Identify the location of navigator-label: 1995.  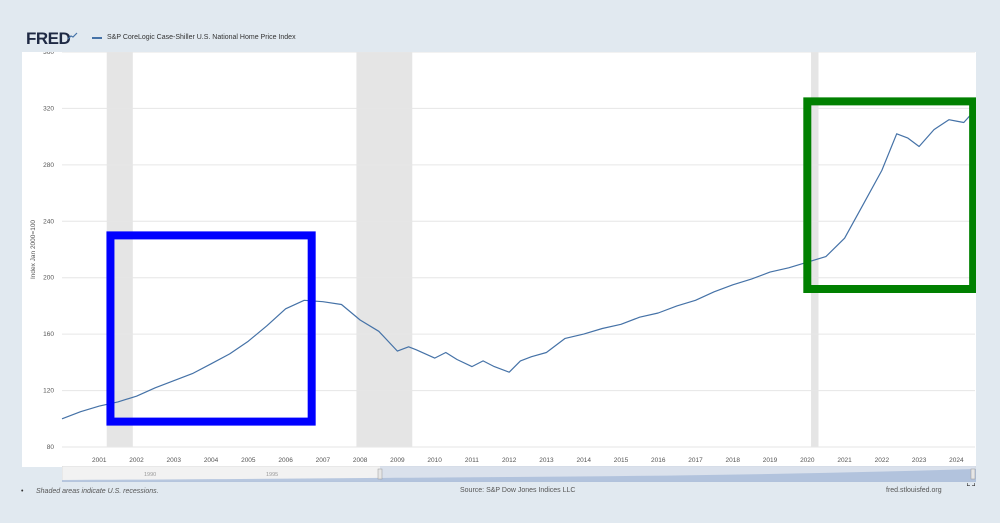
(272, 475).